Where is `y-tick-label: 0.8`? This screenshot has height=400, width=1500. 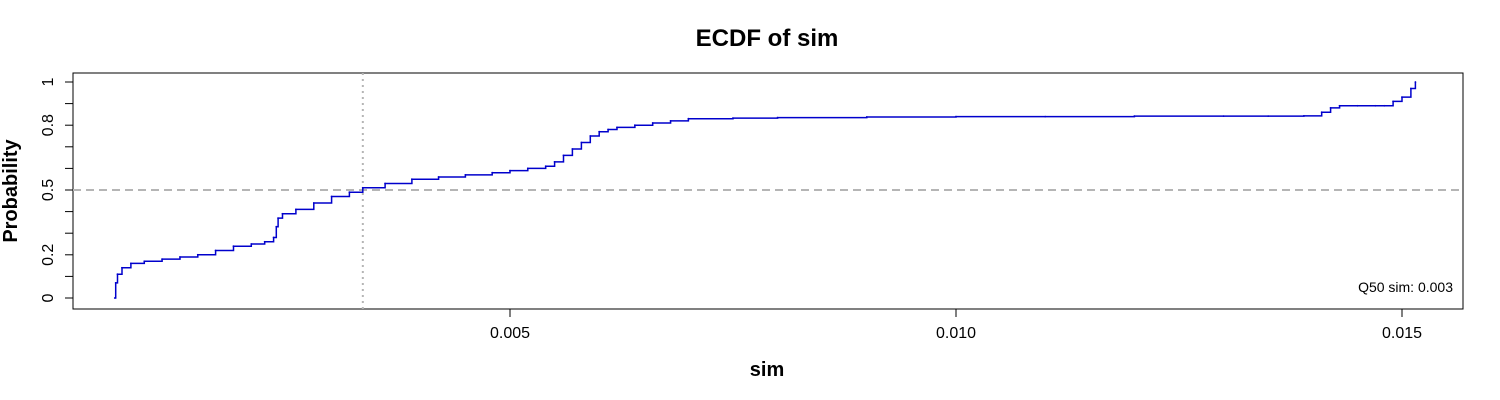
y-tick-label: 0.8 is located at coordinates (48, 125).